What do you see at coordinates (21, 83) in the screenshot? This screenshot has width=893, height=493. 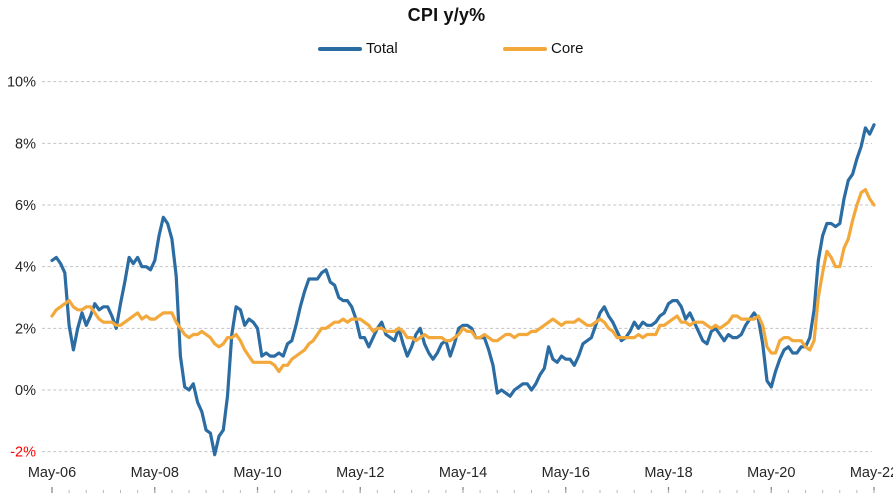 I see `y-axis-label: 10%` at bounding box center [21, 83].